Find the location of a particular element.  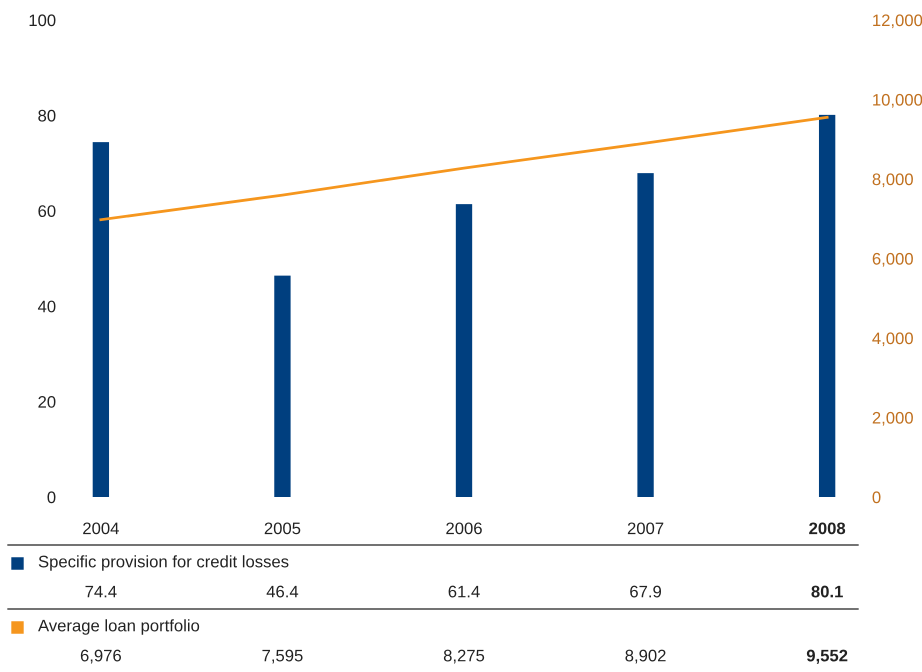

x-tick-label: 2006 is located at coordinates (464, 528).